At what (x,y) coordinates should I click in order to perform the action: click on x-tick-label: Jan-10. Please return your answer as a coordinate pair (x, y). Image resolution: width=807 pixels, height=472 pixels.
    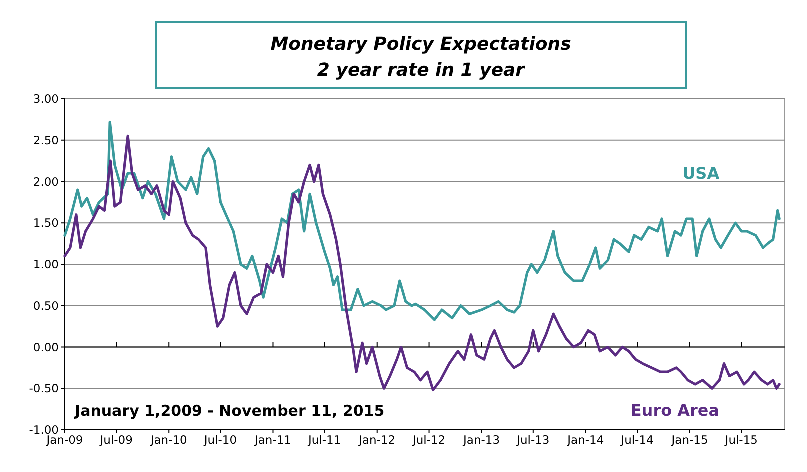
    Looking at the image, I should click on (169, 440).